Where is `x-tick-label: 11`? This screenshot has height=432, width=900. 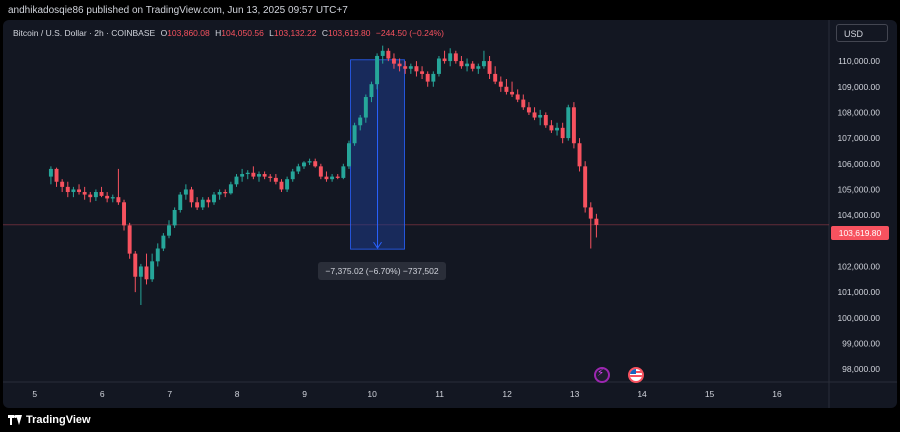
x-tick-label: 11 is located at coordinates (439, 394).